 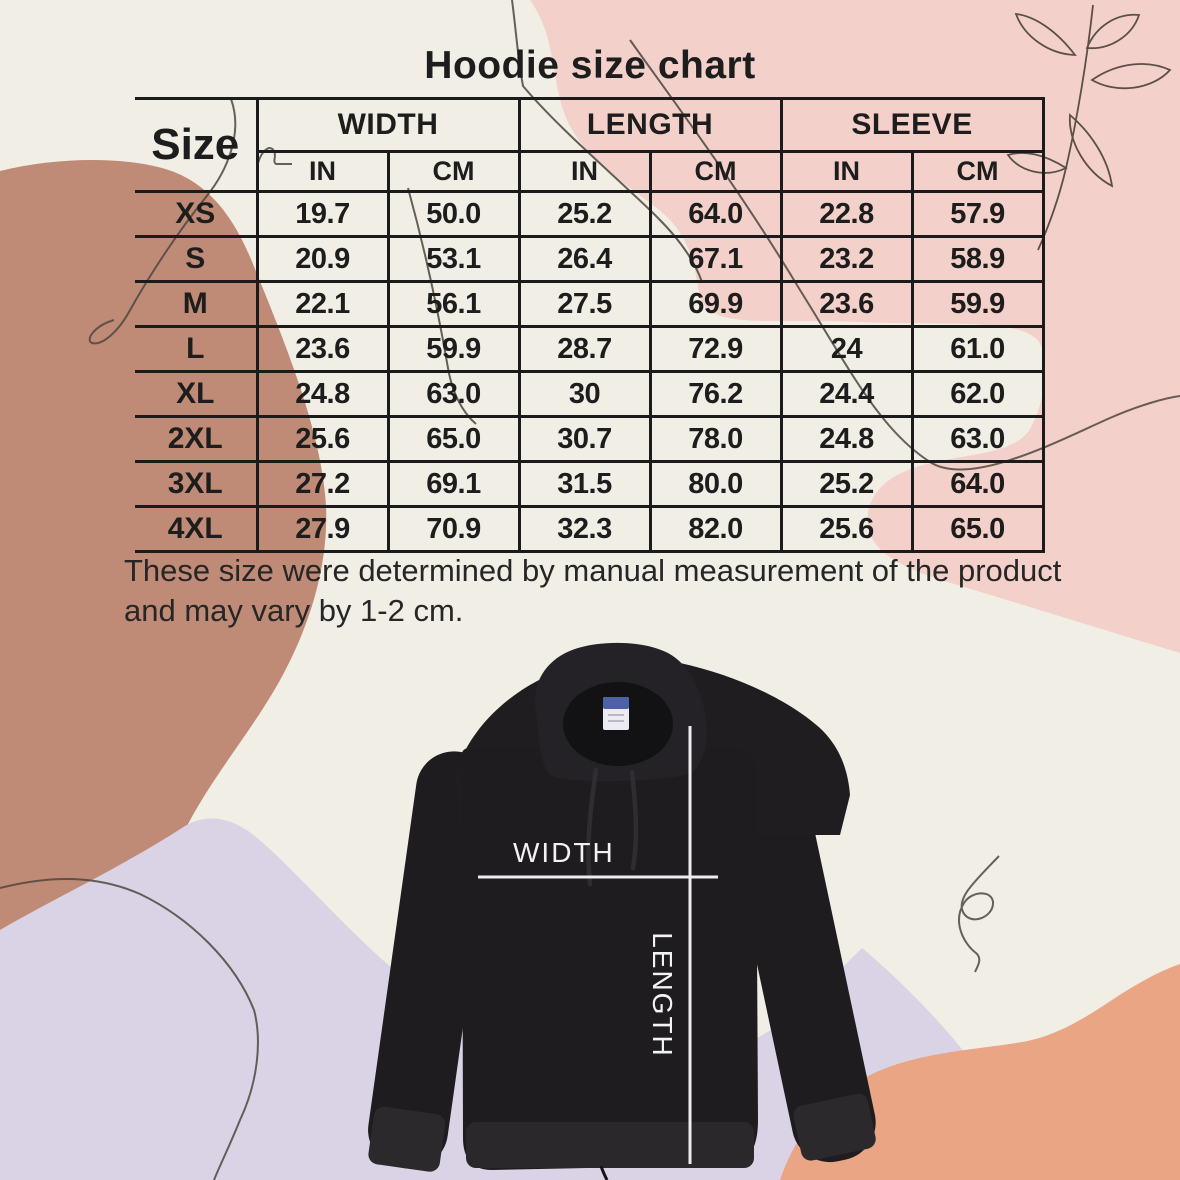 What do you see at coordinates (453, 304) in the screenshot?
I see `measurement-cell: 56.1` at bounding box center [453, 304].